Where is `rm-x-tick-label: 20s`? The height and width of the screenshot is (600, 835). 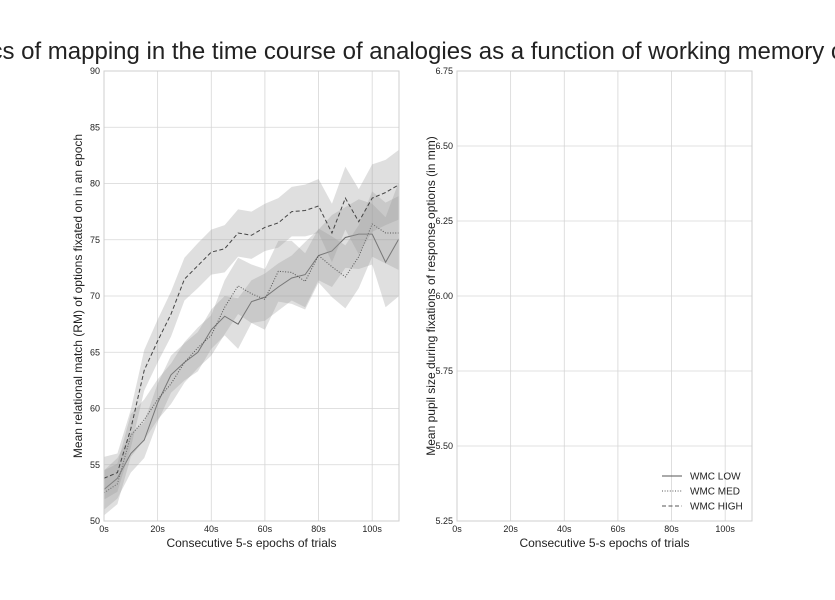
rm-x-tick-label: 20s is located at coordinates (157, 529).